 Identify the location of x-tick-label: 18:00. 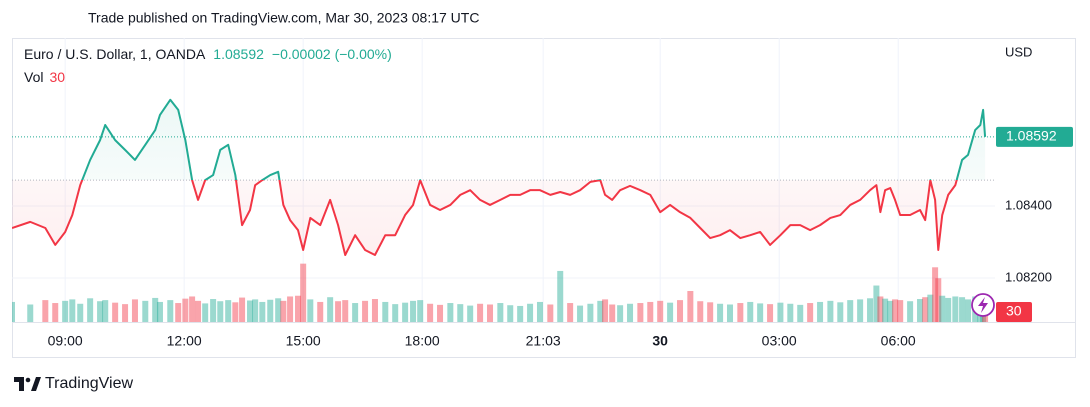
(422, 341).